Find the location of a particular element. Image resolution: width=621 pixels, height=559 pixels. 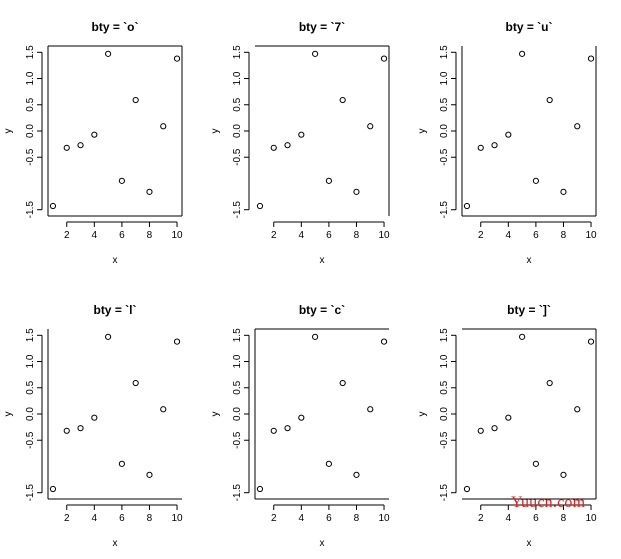

chart-title: bty = `o` is located at coordinates (115, 27).